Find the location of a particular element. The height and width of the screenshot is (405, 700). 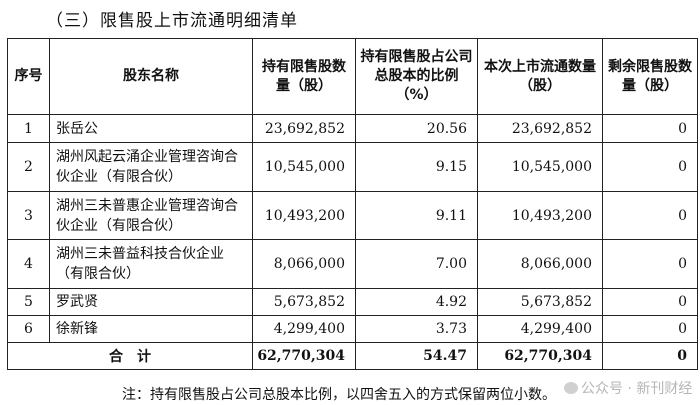

cell-listed: 8,066,000 is located at coordinates (540, 264).